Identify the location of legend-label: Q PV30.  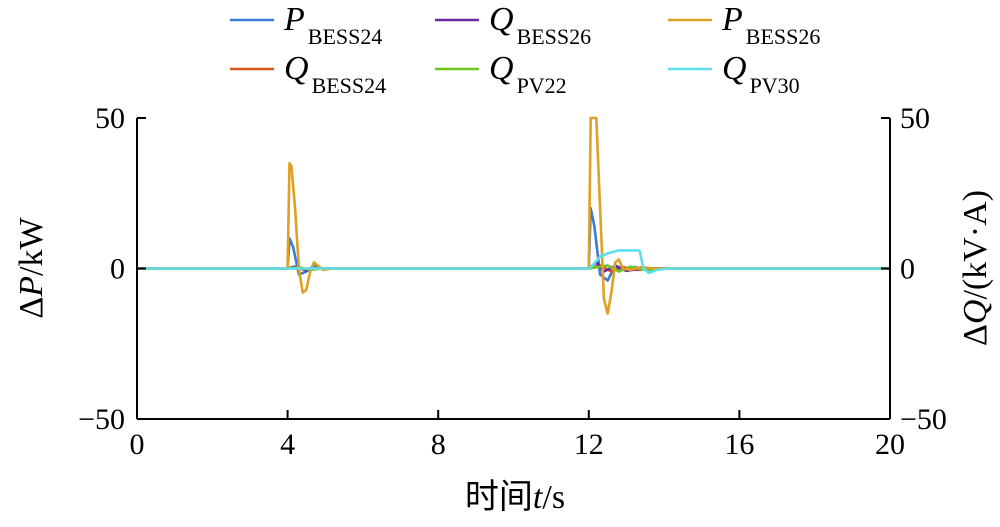
(761, 74).